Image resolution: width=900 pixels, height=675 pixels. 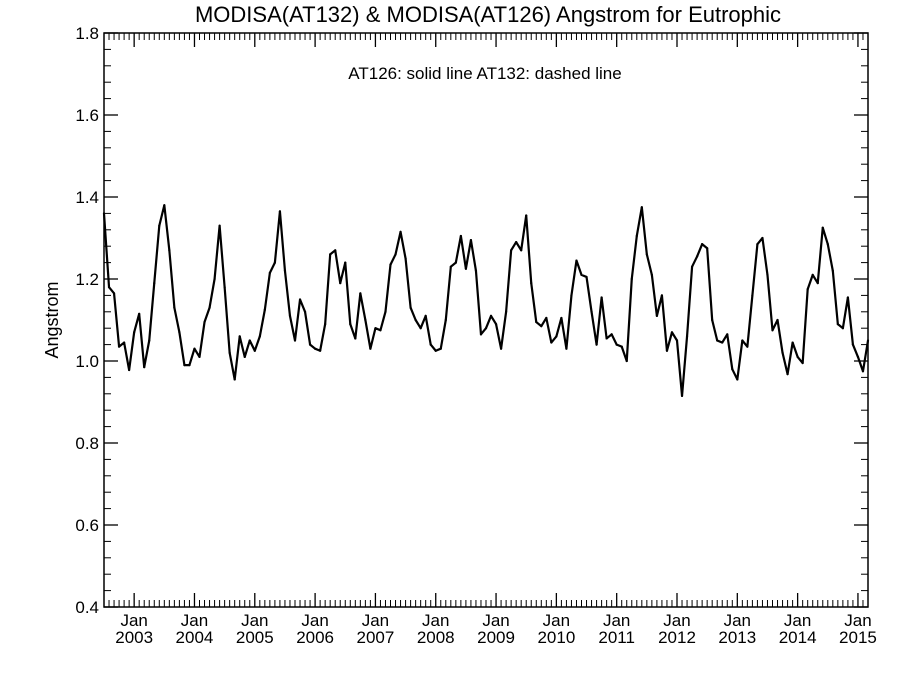 What do you see at coordinates (87, 197) in the screenshot?
I see `y-tick-label: 1.4` at bounding box center [87, 197].